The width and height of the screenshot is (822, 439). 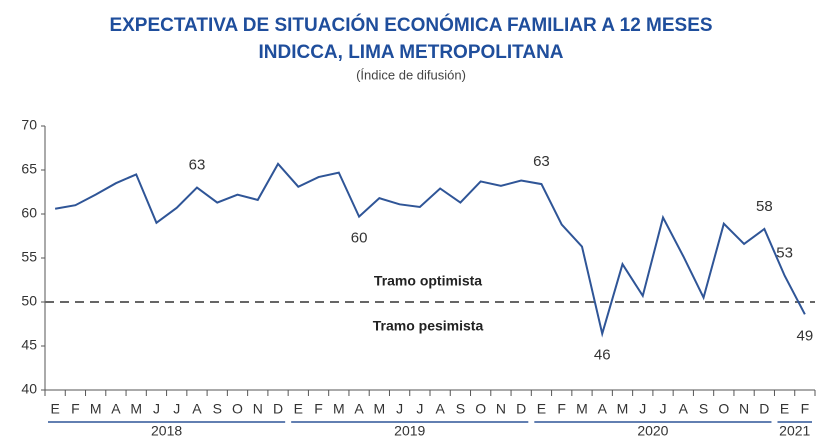 What do you see at coordinates (410, 52) in the screenshot?
I see `chart-title-line2: INDICCA, LIMA METROPOLITANA` at bounding box center [410, 52].